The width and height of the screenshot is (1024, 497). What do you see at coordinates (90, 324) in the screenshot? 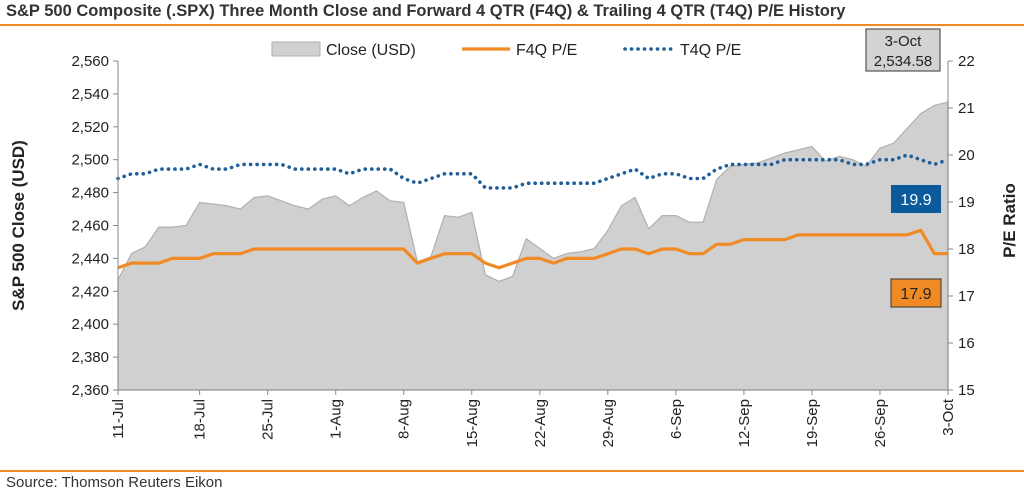
I see `y-left-tick-label: 2,400` at bounding box center [90, 324].